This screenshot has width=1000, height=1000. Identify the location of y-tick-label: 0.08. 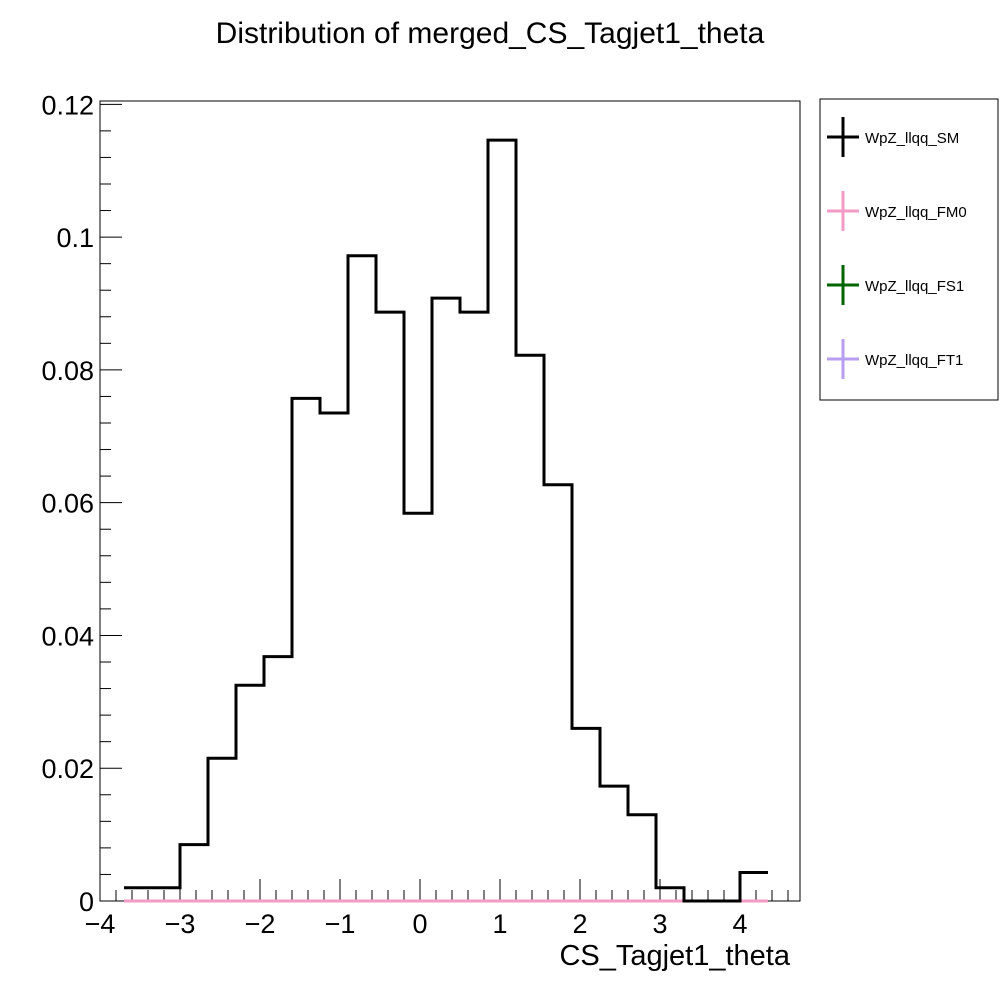
(67, 371).